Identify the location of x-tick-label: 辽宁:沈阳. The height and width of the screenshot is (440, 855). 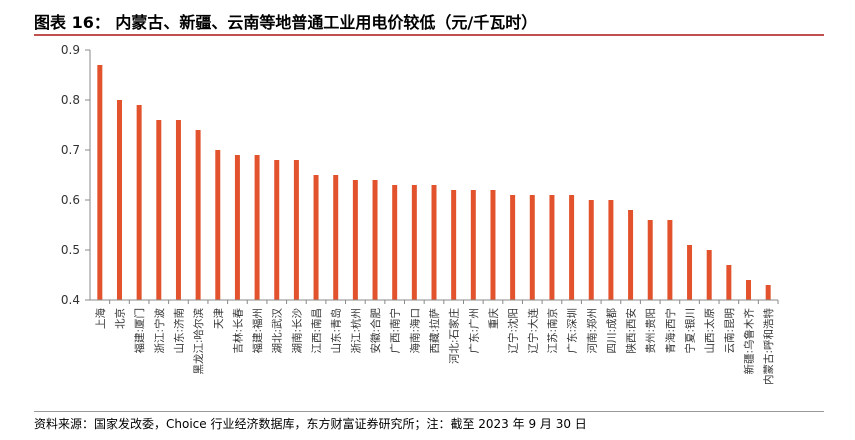
(513, 331).